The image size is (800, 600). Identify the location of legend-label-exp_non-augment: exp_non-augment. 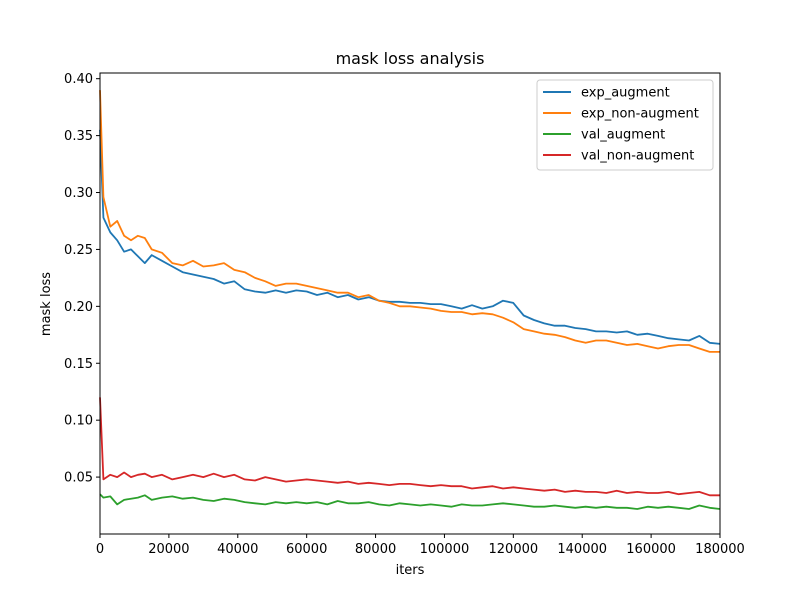
(640, 114).